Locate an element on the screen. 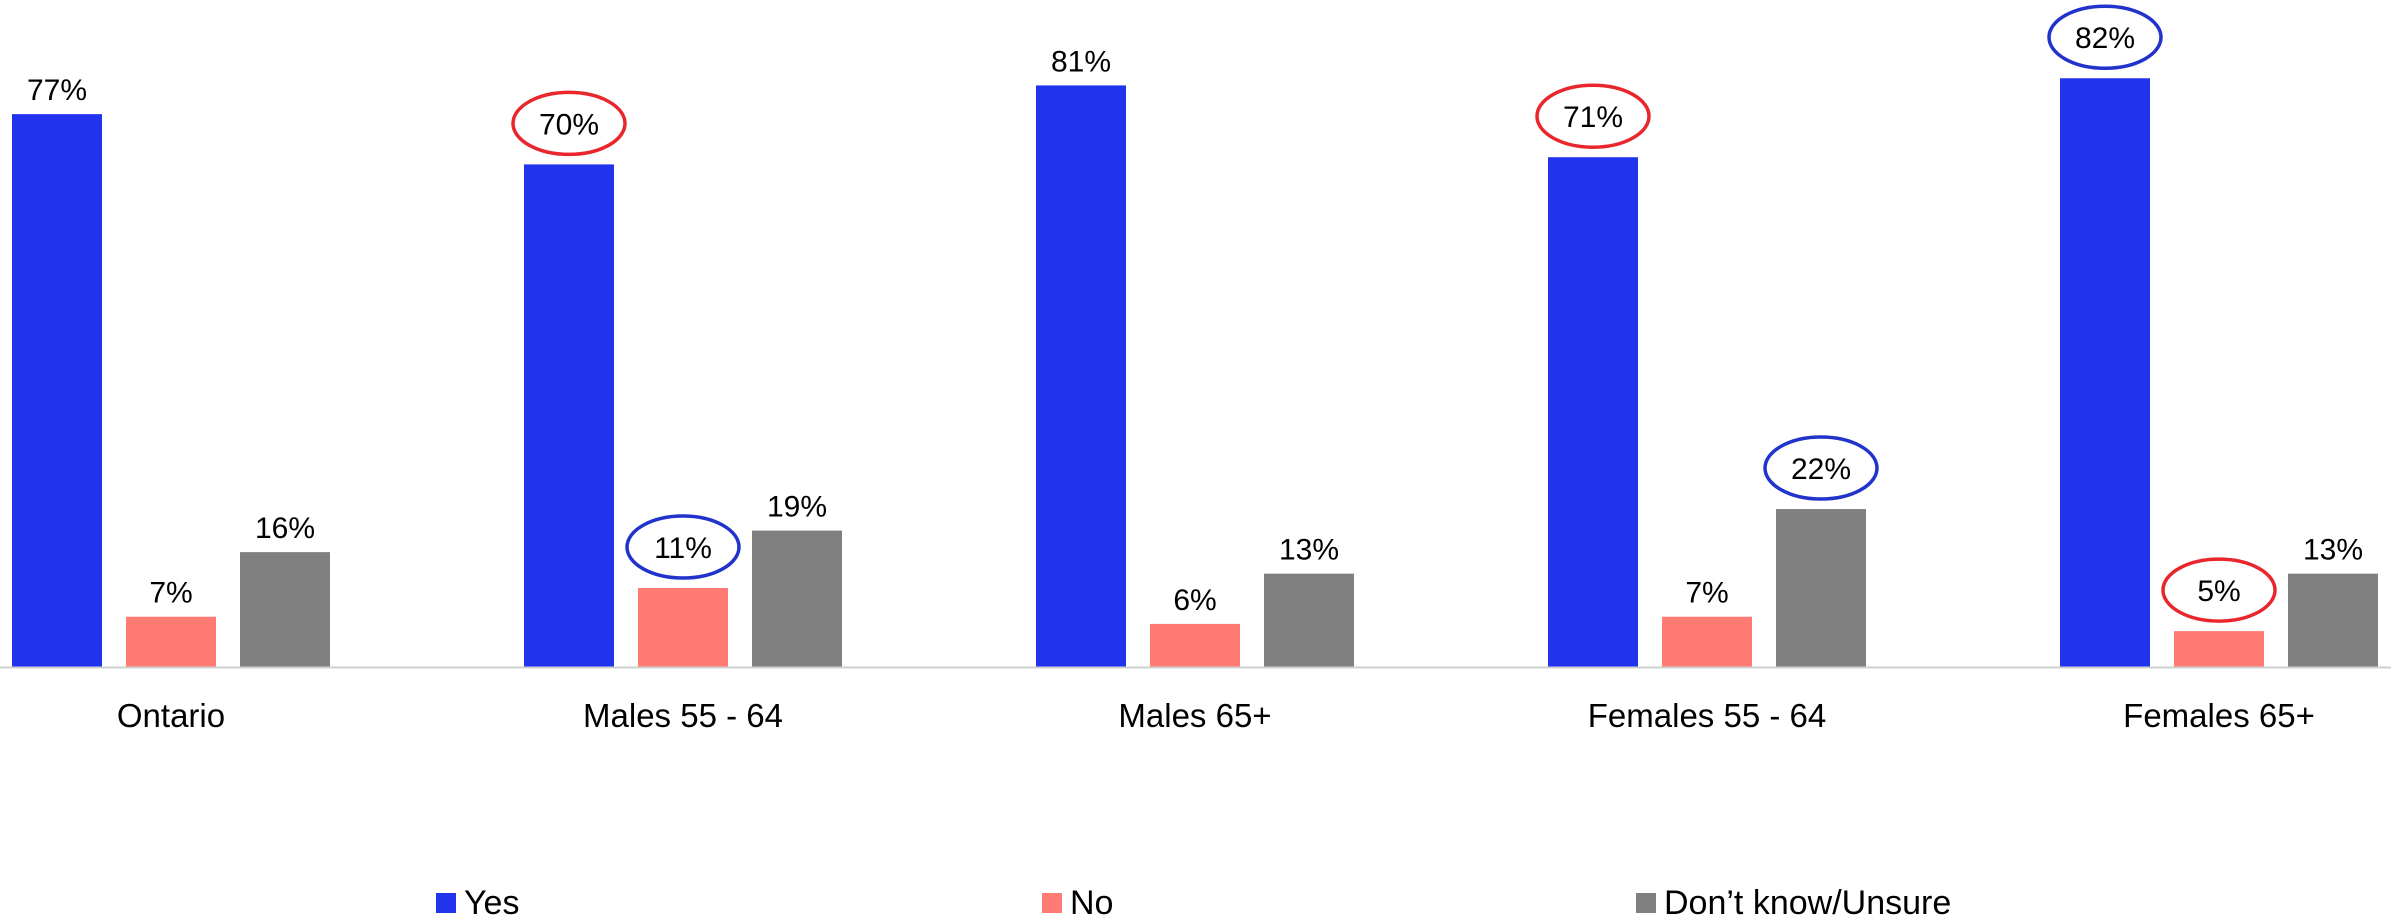  legend-item-yes: Yes is located at coordinates (477, 903).